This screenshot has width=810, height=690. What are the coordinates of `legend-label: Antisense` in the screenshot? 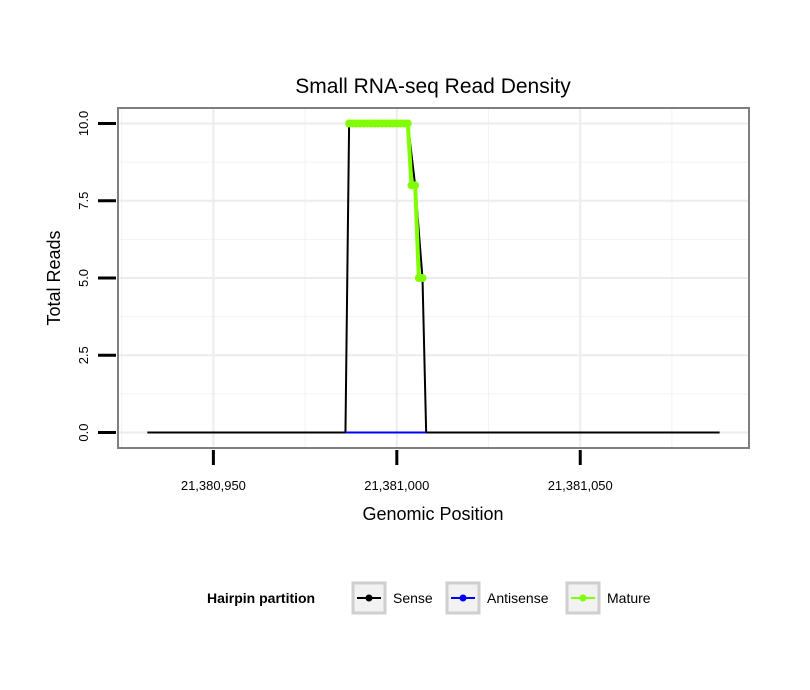 It's located at (518, 598).